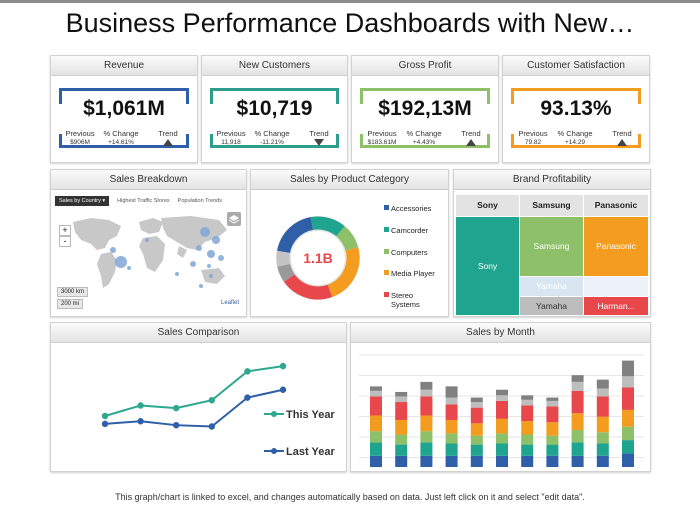 The width and height of the screenshot is (700, 525). I want to click on cell-yamaha: Yamaha, so click(551, 306).